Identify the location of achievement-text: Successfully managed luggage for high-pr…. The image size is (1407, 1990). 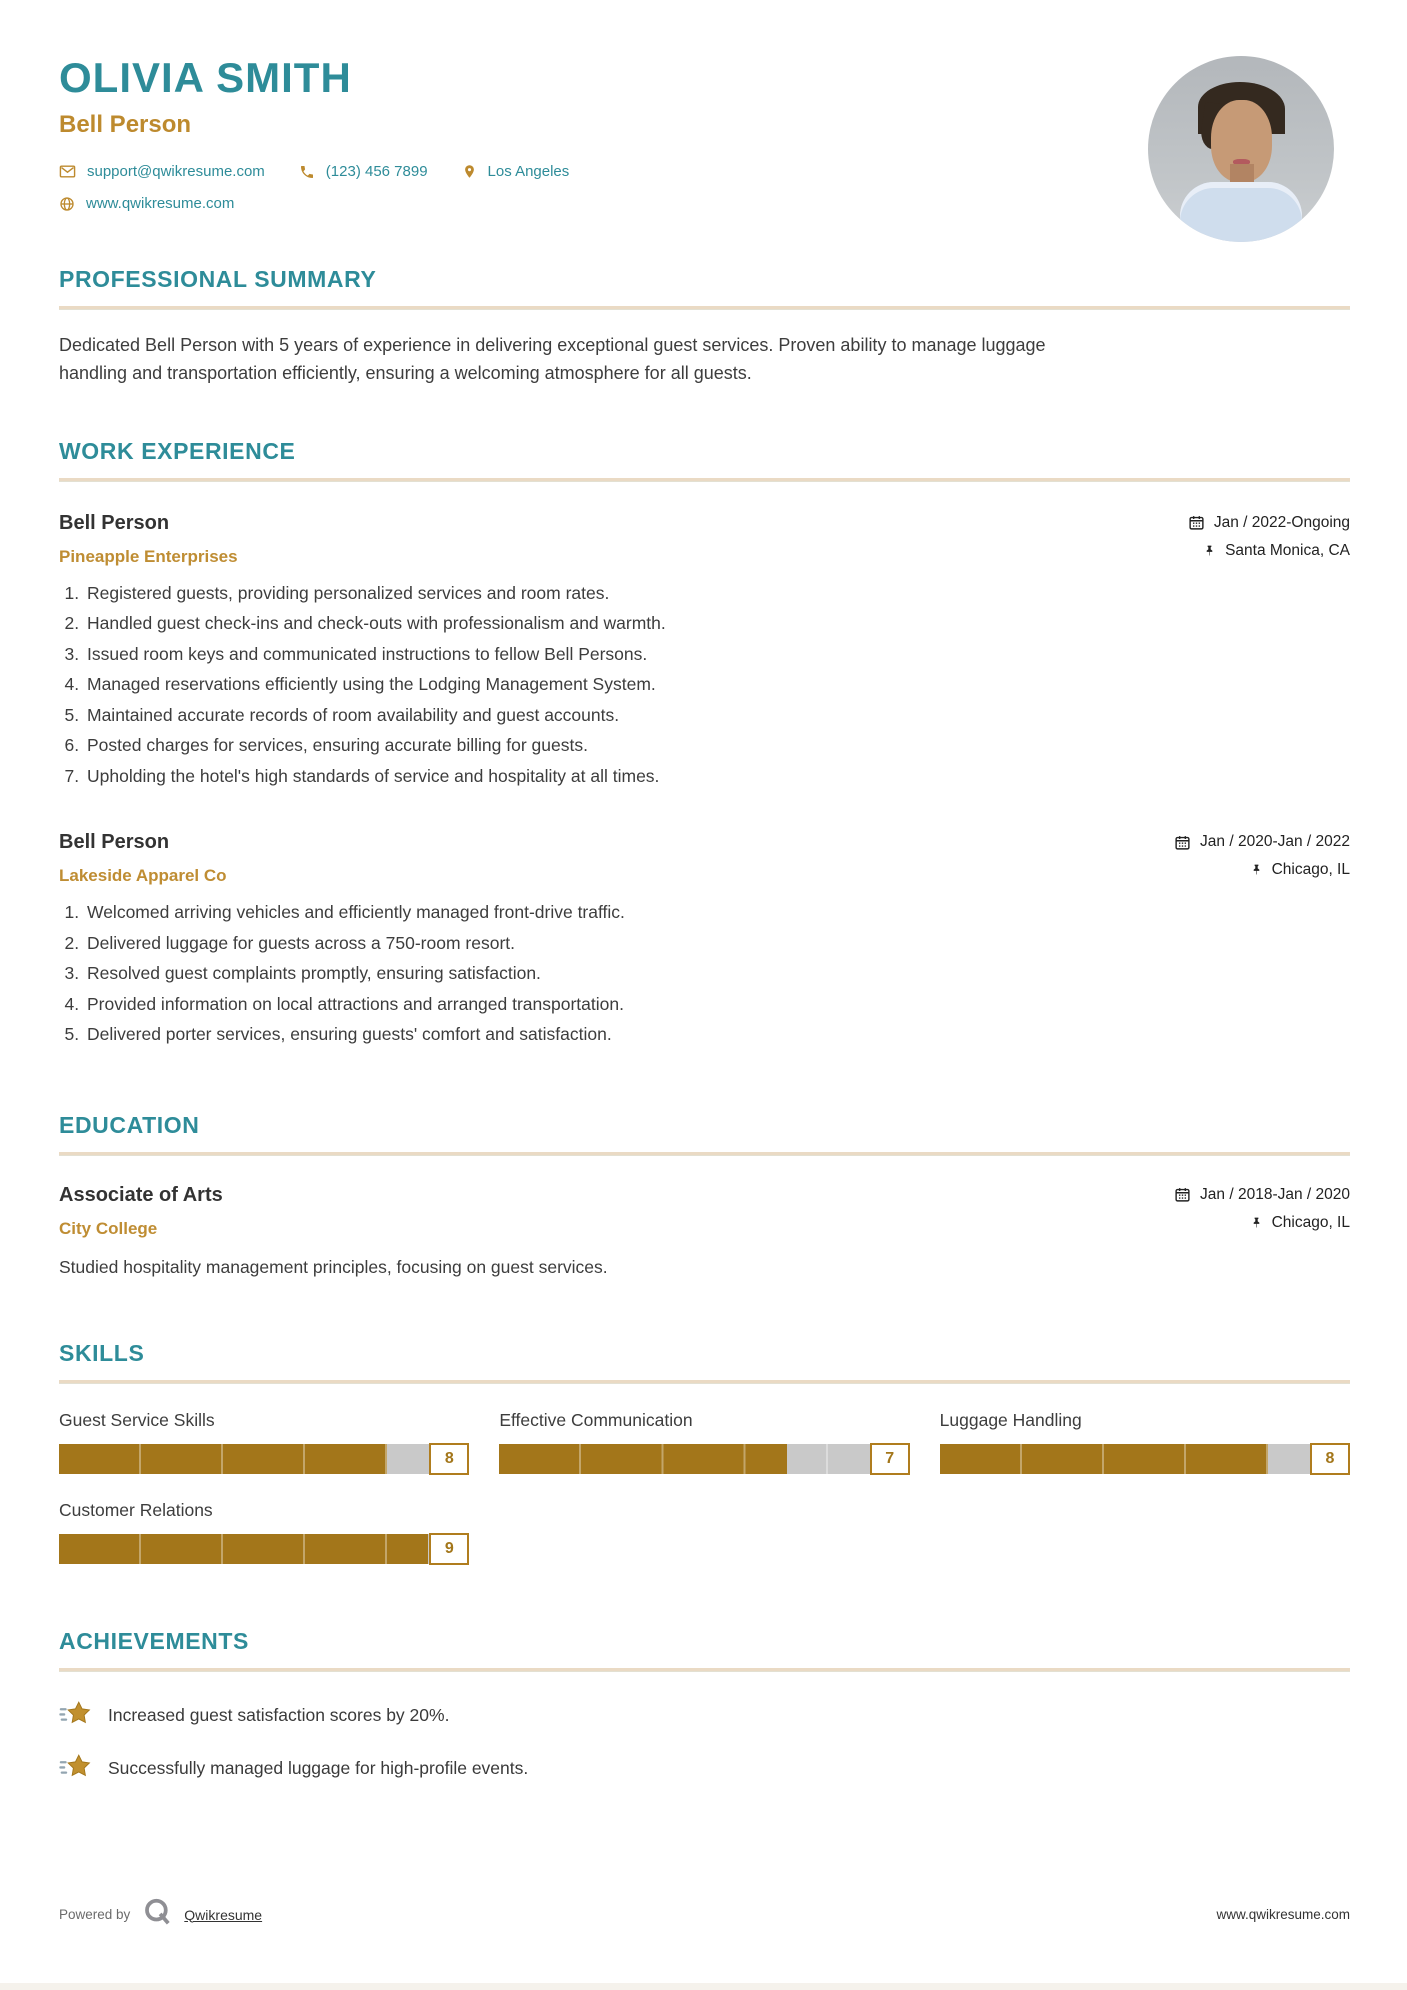
(318, 1768).